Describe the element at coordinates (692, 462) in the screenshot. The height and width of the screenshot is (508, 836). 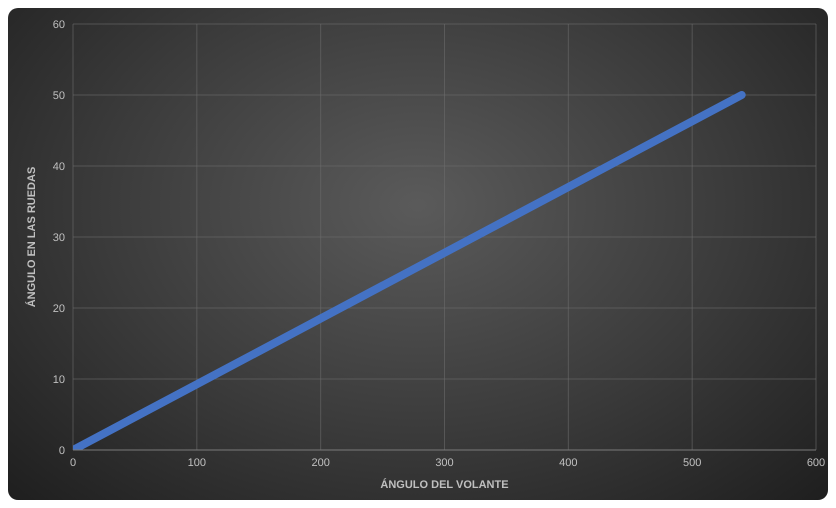
I see `x-tick-label: 500` at that location.